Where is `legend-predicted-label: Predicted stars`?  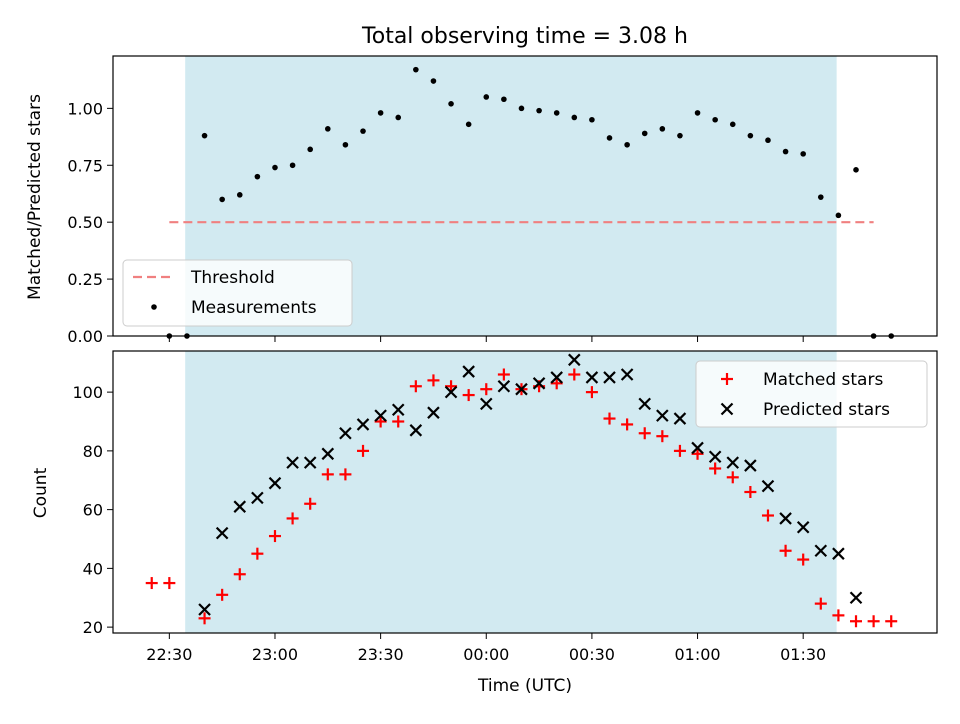
legend-predicted-label: Predicted stars is located at coordinates (826, 410).